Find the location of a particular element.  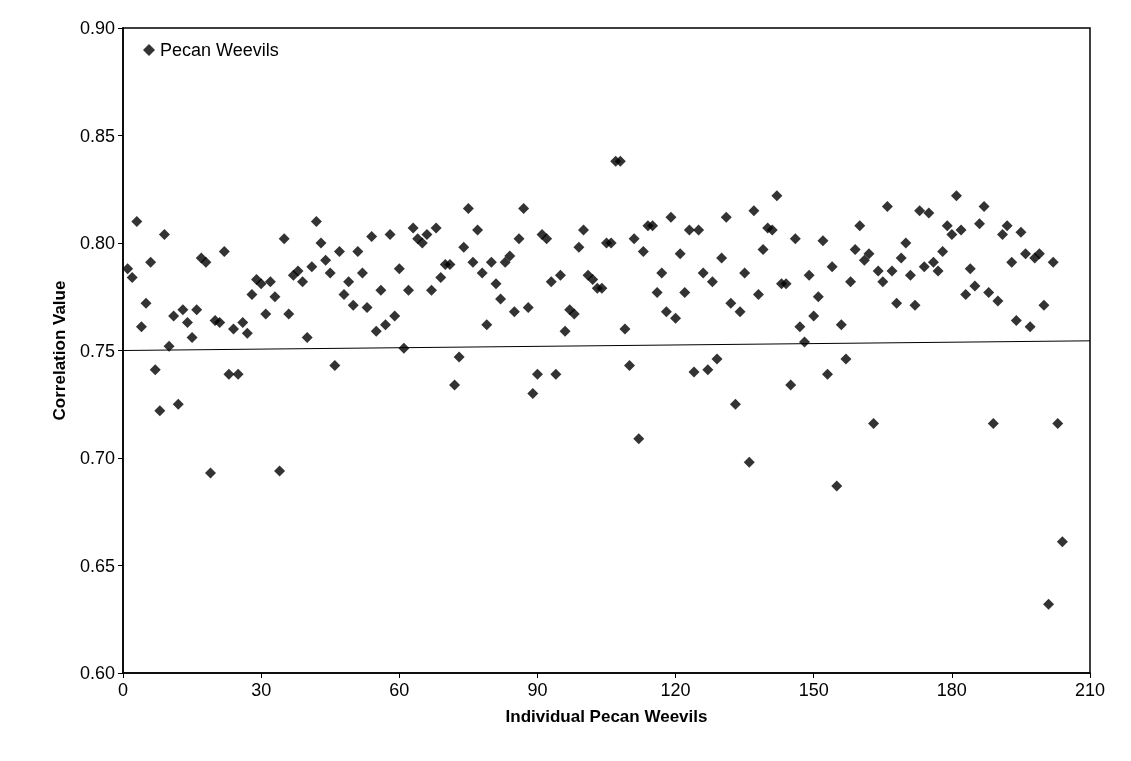

y-tick-label: 0.60 is located at coordinates (97, 673).